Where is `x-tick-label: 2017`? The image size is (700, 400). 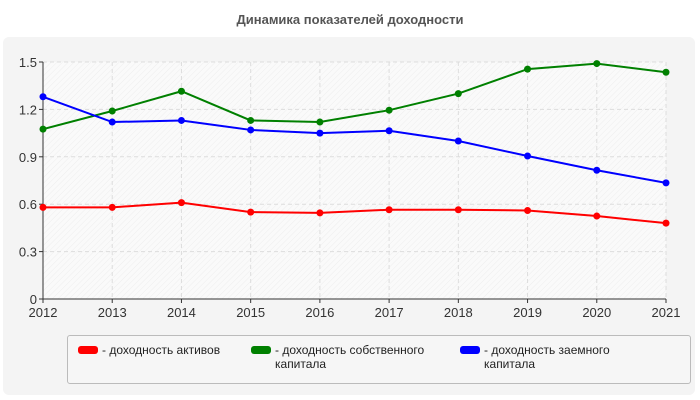 x-tick-label: 2017 is located at coordinates (389, 312).